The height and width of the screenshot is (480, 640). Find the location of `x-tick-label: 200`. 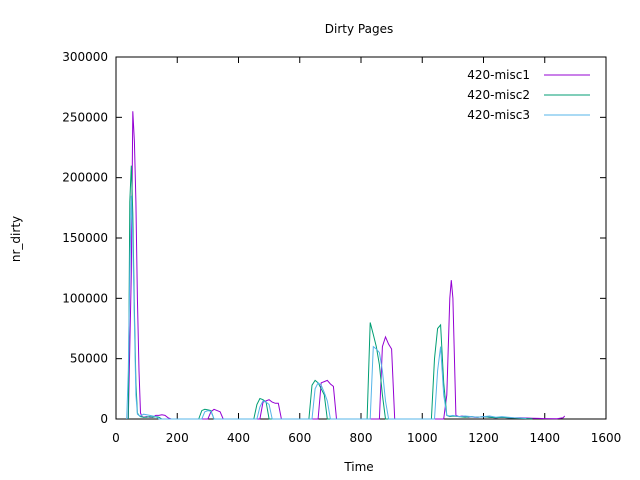

x-tick-label: 200 is located at coordinates (177, 438).